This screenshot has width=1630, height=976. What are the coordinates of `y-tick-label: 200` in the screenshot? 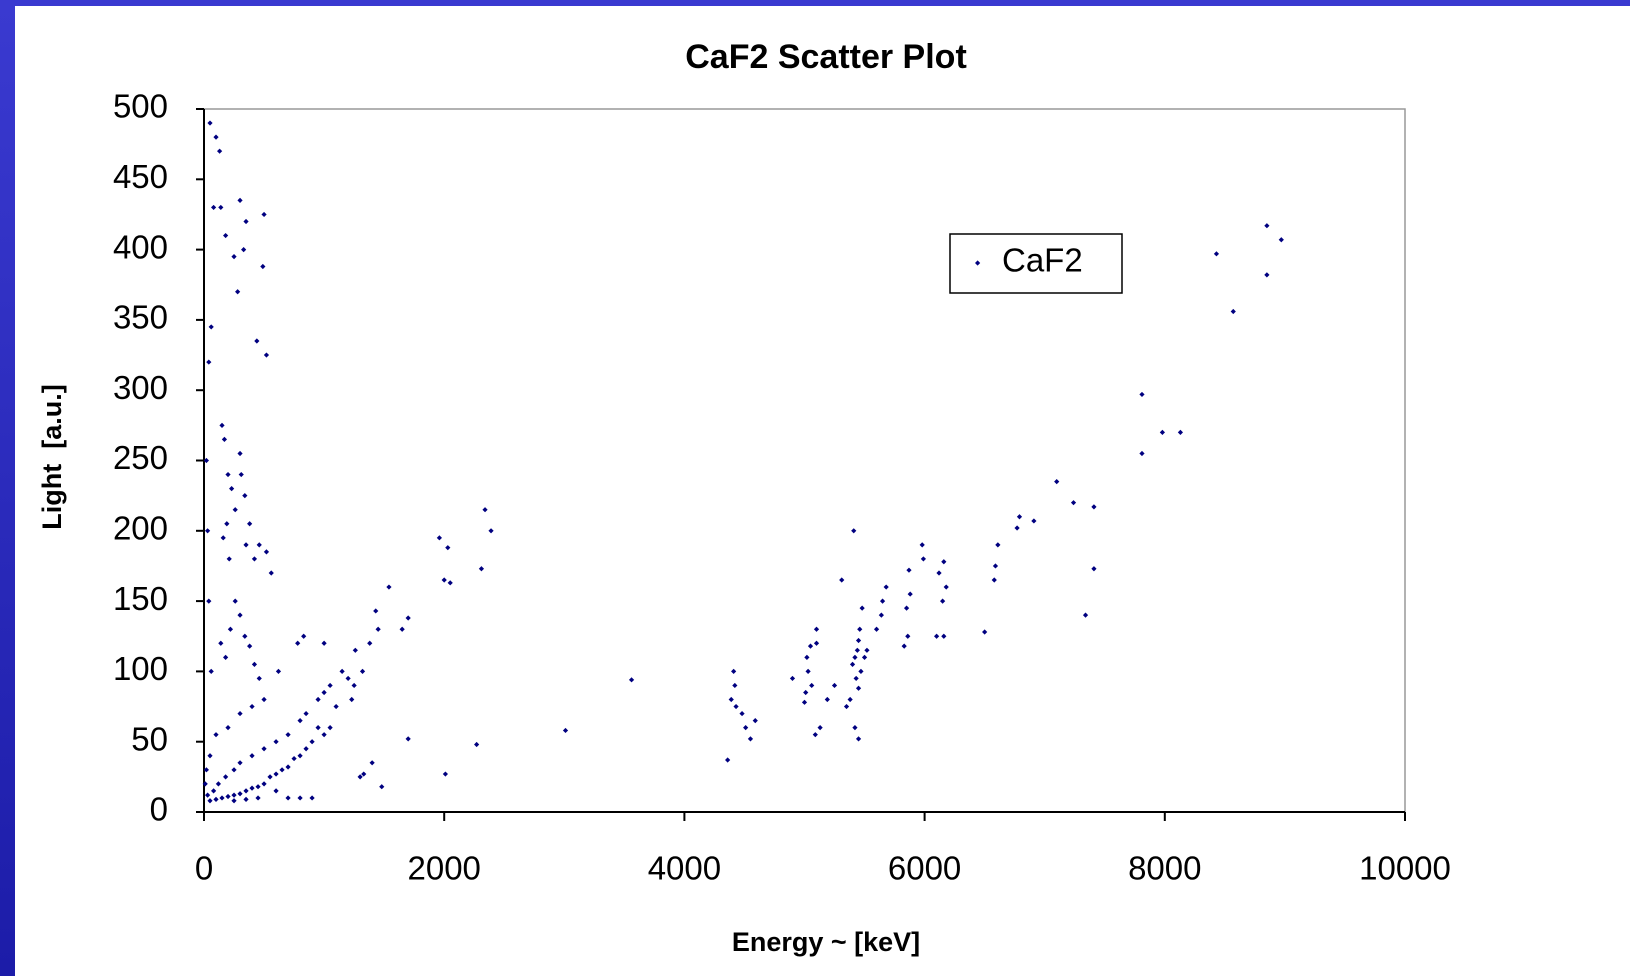 It's located at (140, 528).